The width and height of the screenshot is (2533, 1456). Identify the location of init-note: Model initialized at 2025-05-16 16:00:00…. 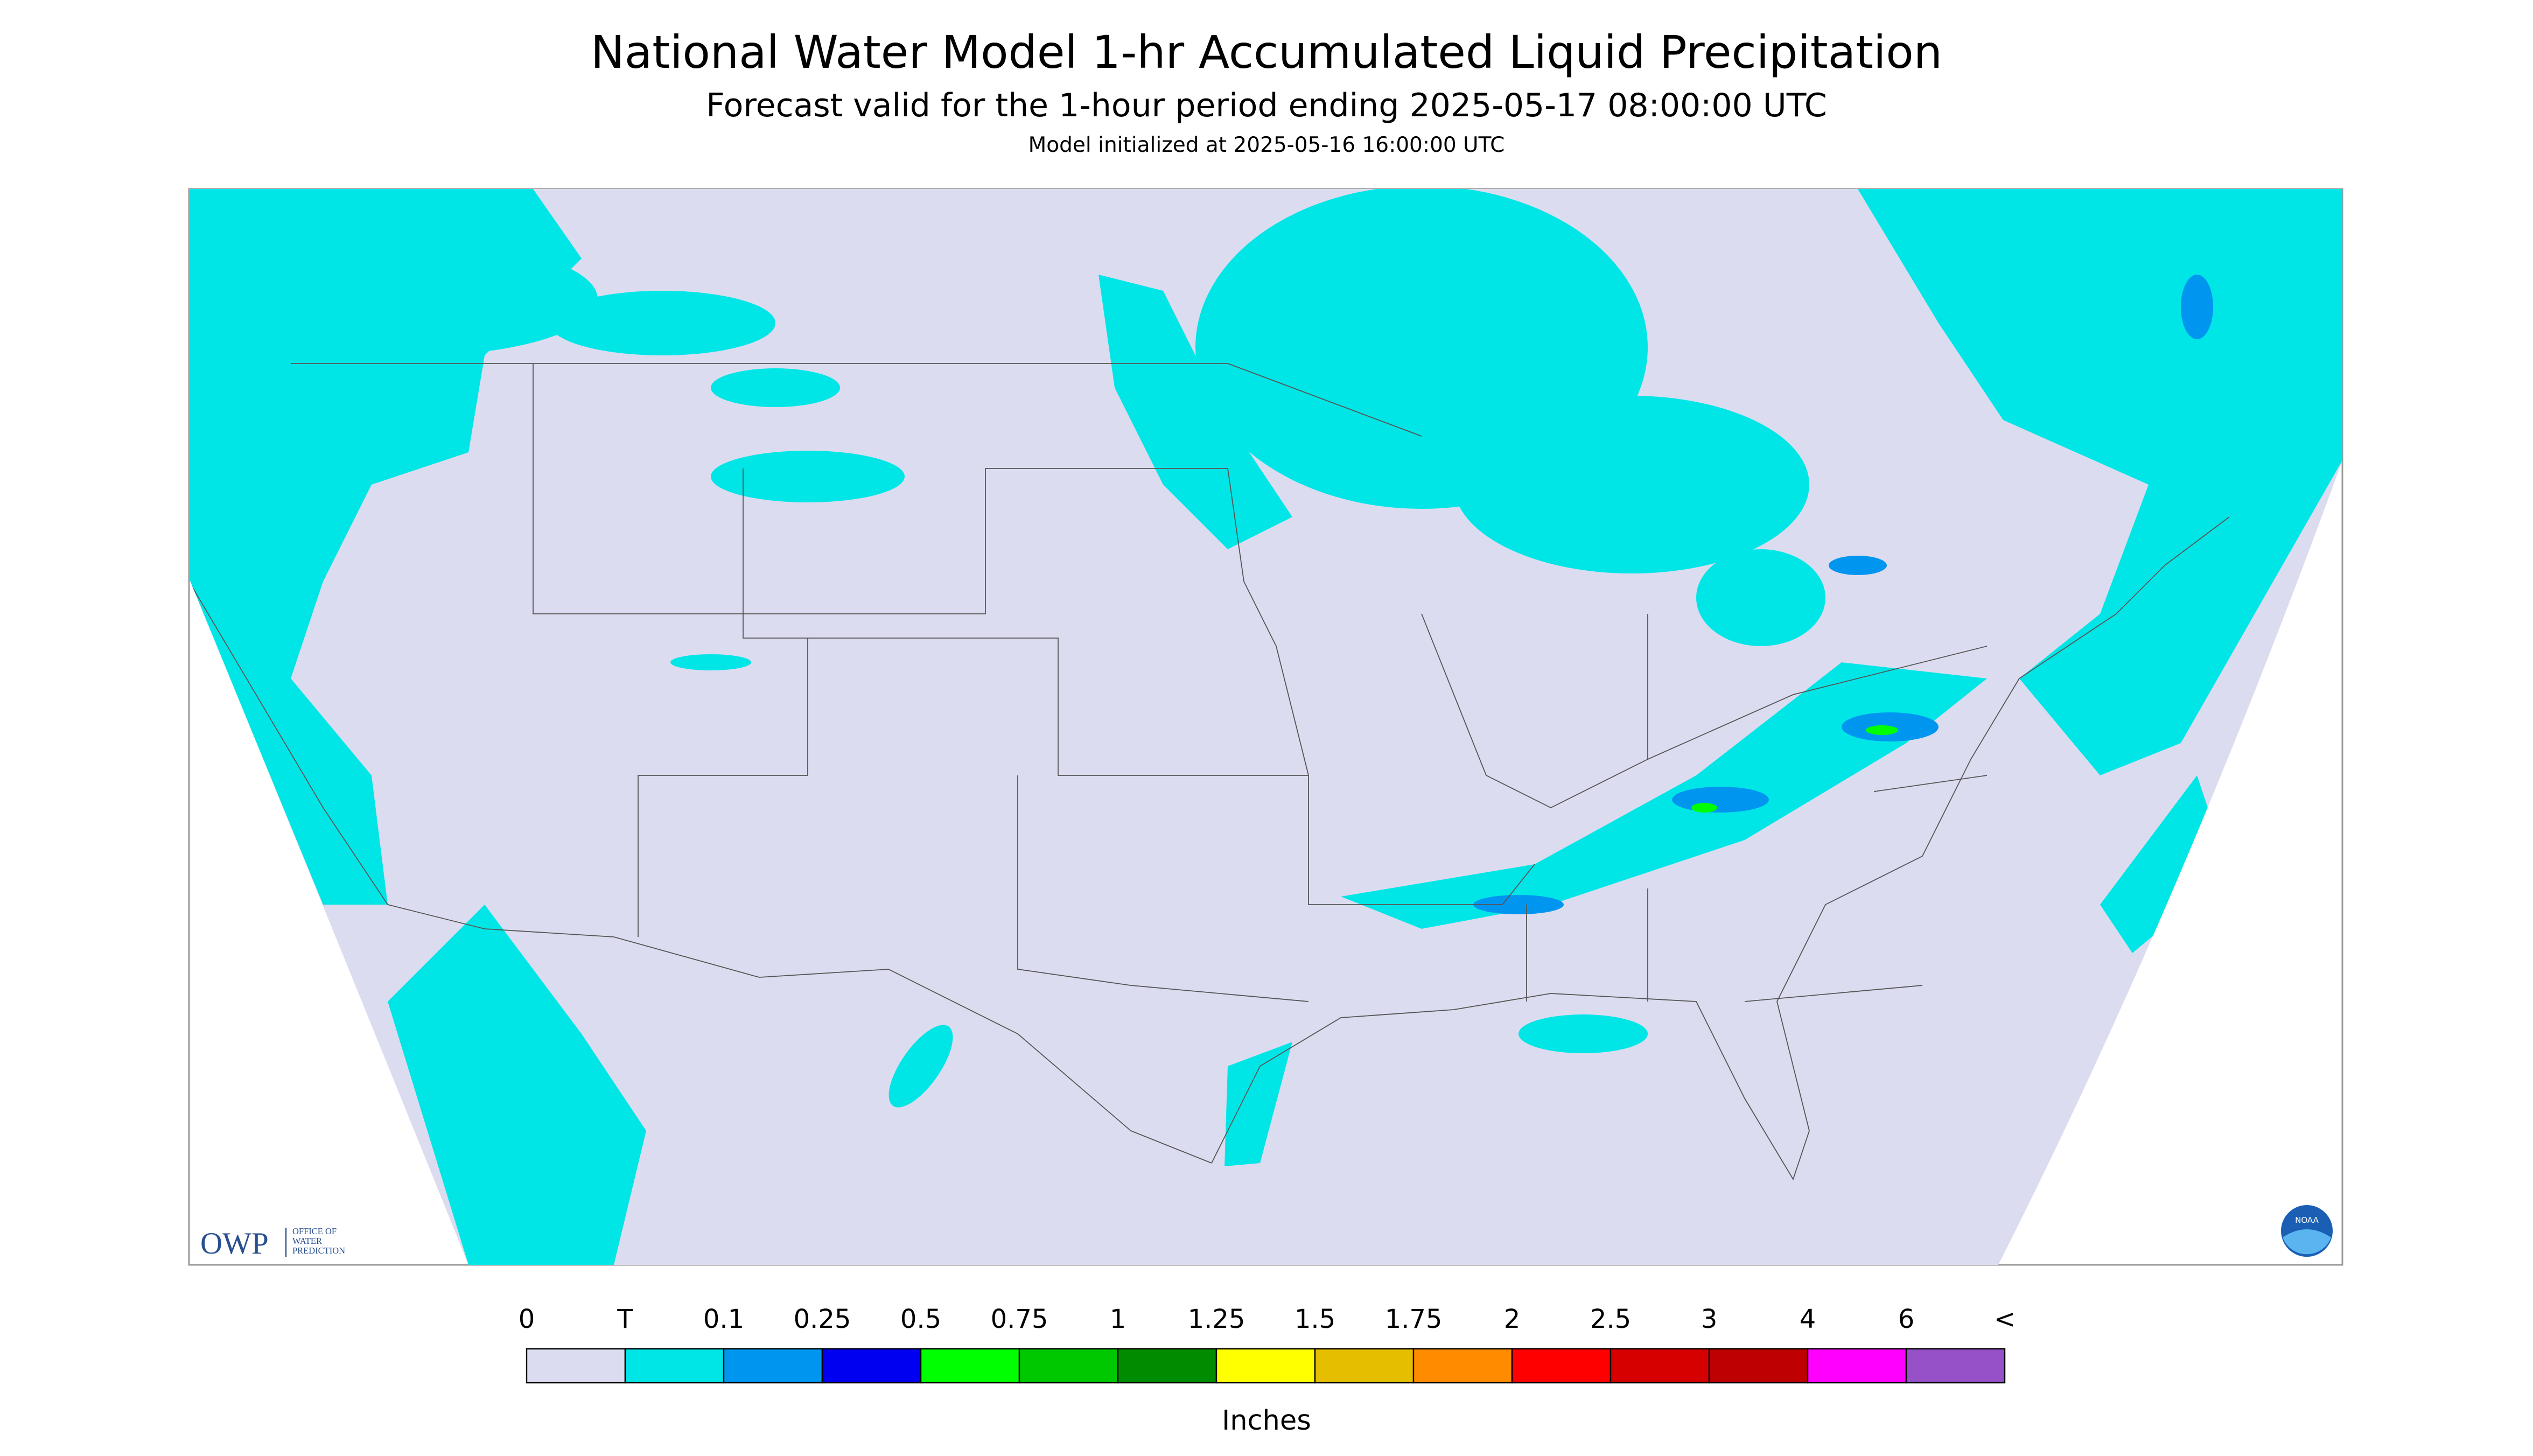
(1266, 145).